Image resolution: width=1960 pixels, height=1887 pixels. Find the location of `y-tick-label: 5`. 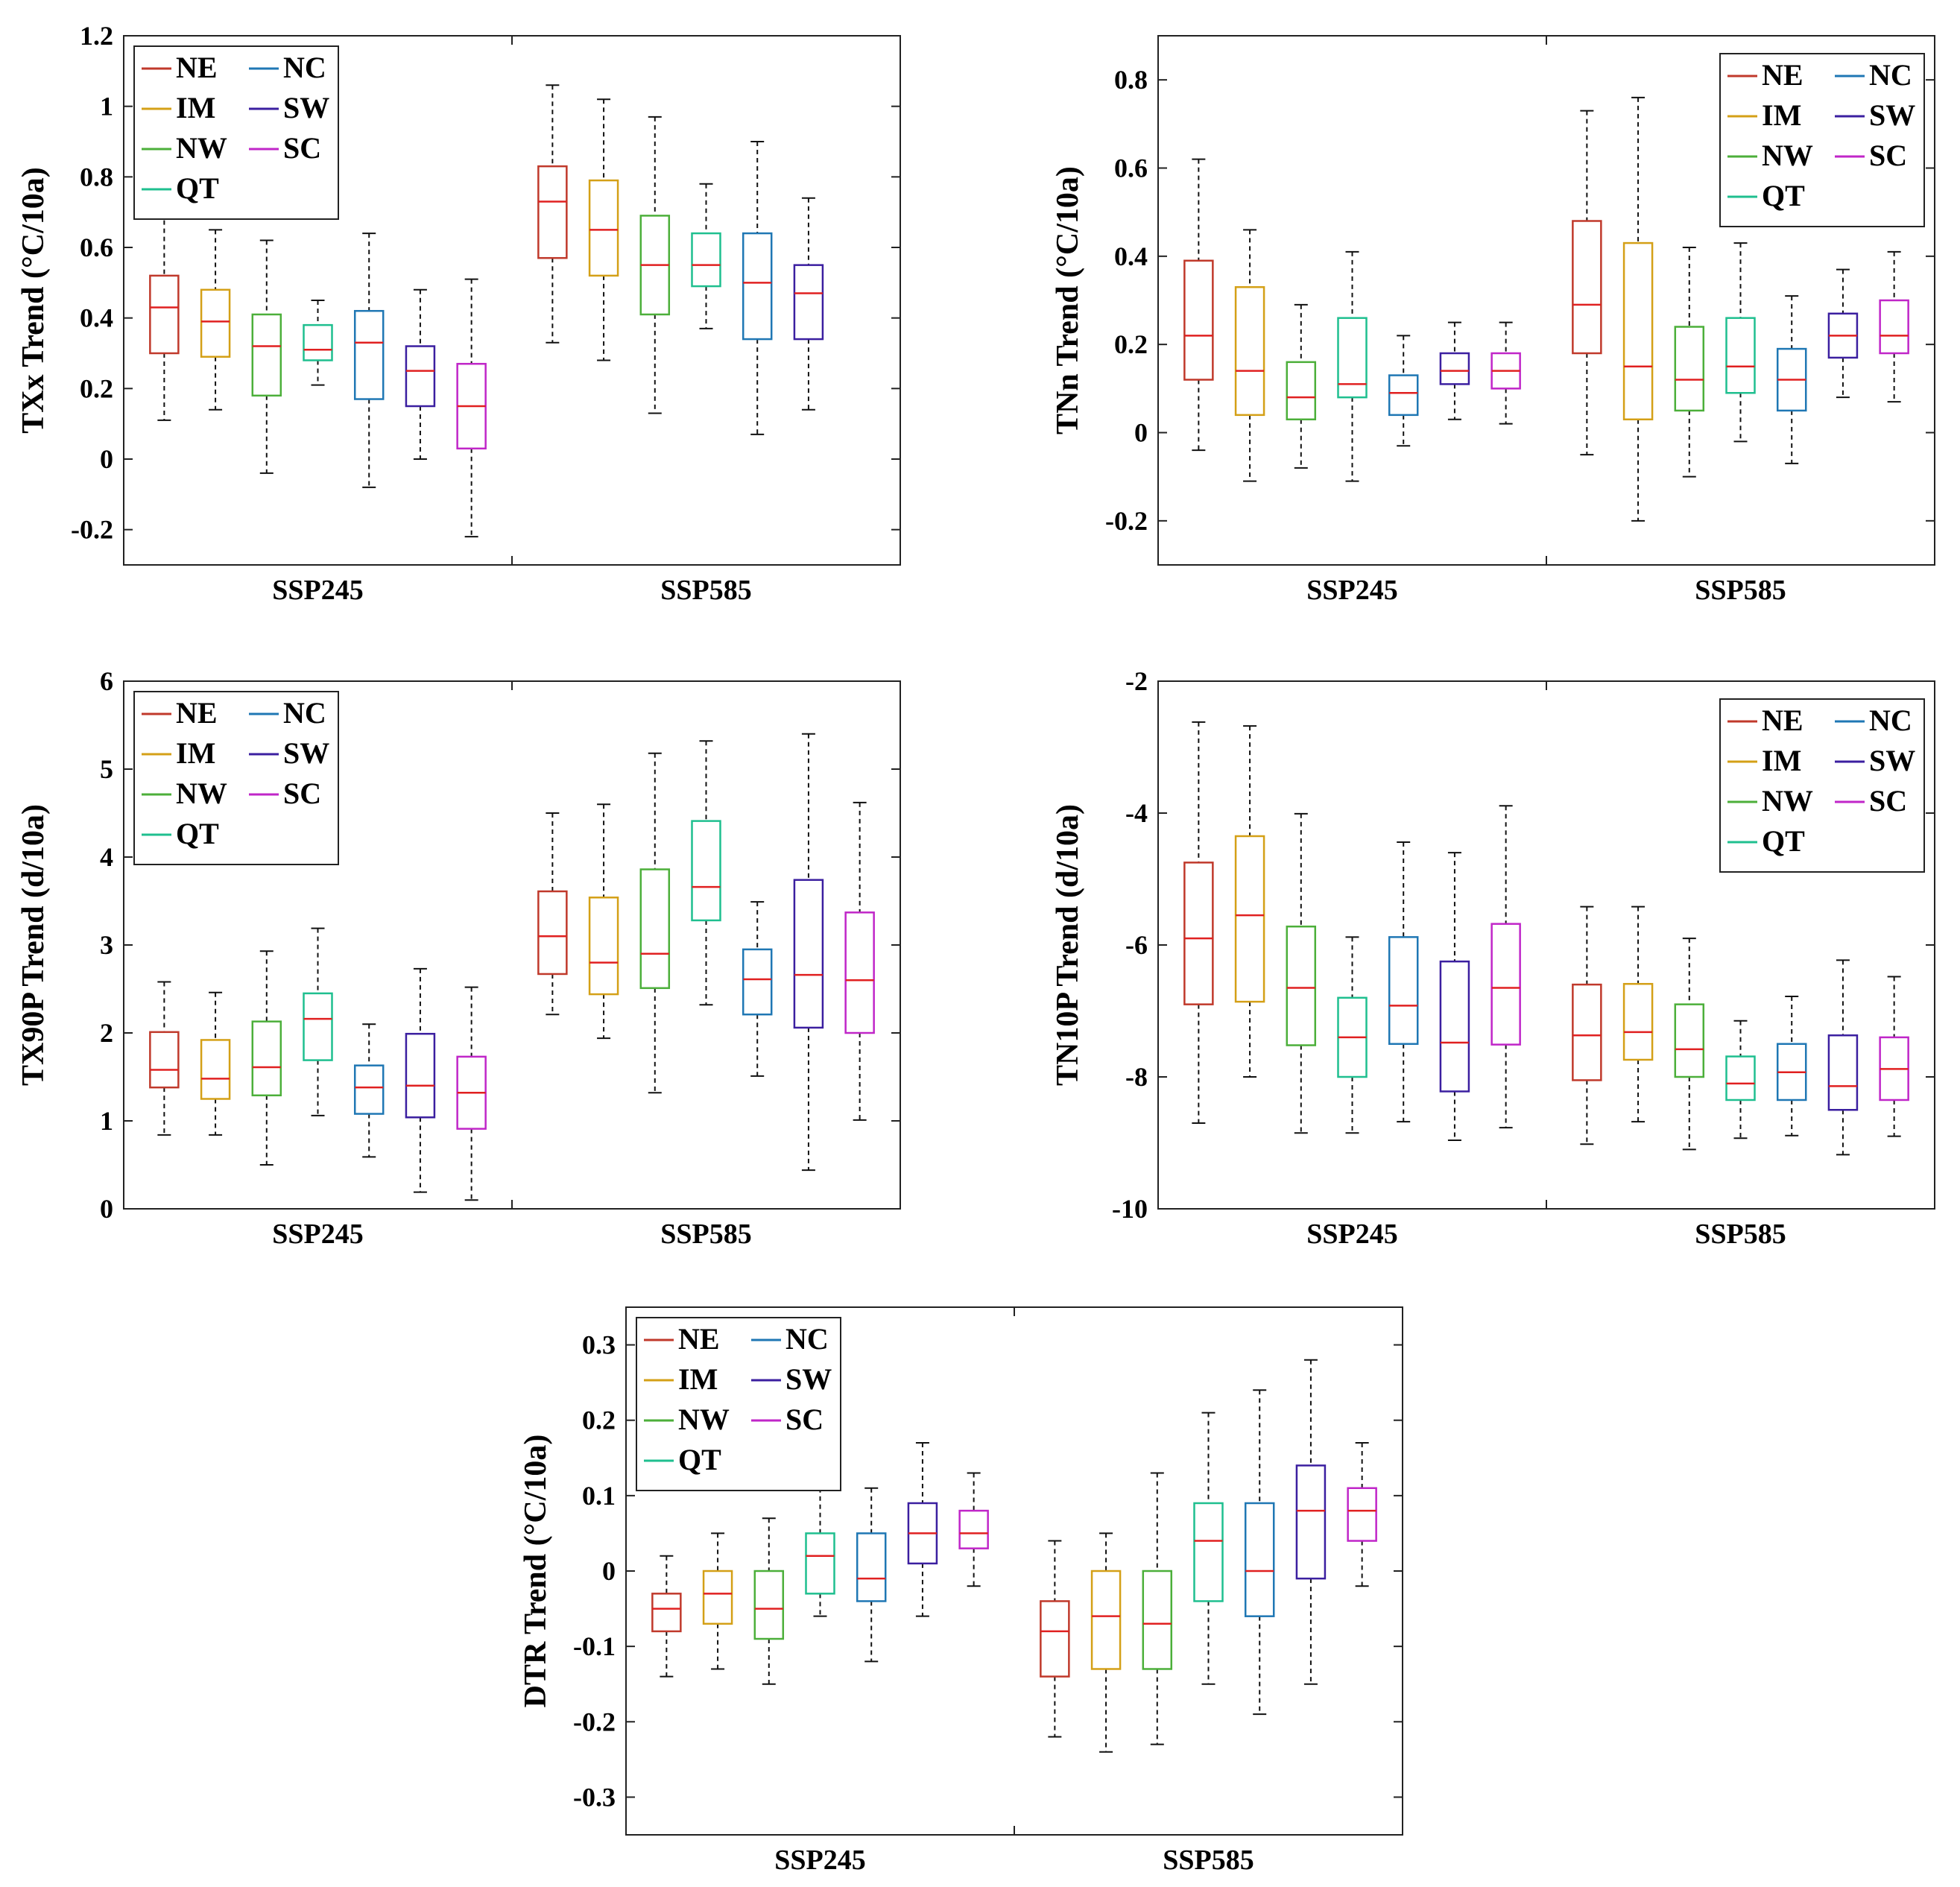

y-tick-label: 5 is located at coordinates (106, 769).